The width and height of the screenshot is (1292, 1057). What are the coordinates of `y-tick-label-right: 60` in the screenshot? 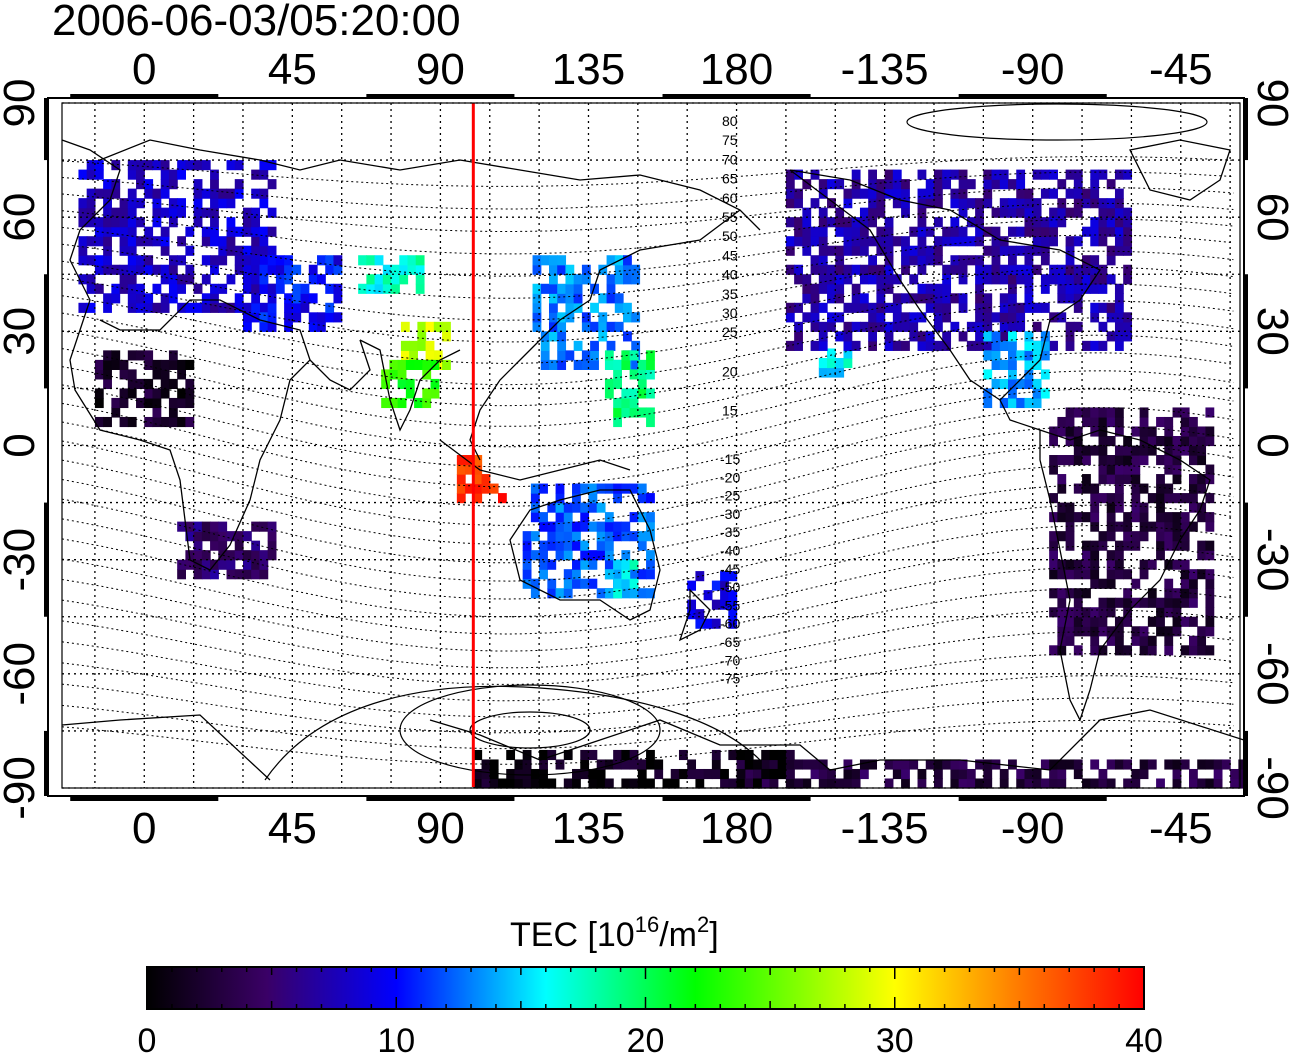 It's located at (1270, 217).